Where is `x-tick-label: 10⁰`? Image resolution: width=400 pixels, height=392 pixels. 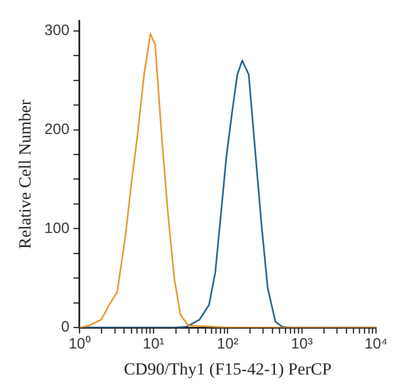 x-tick-label: 10⁰ is located at coordinates (79, 344).